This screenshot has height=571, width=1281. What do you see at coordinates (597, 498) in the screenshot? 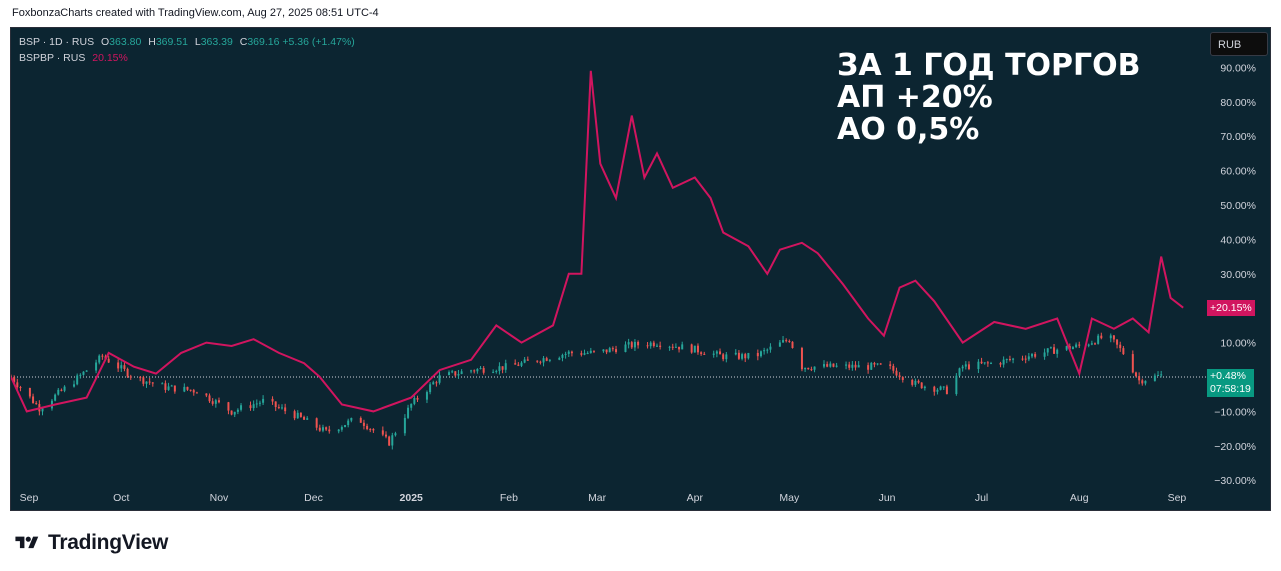
I see `x-tick-label: Mar` at bounding box center [597, 498].